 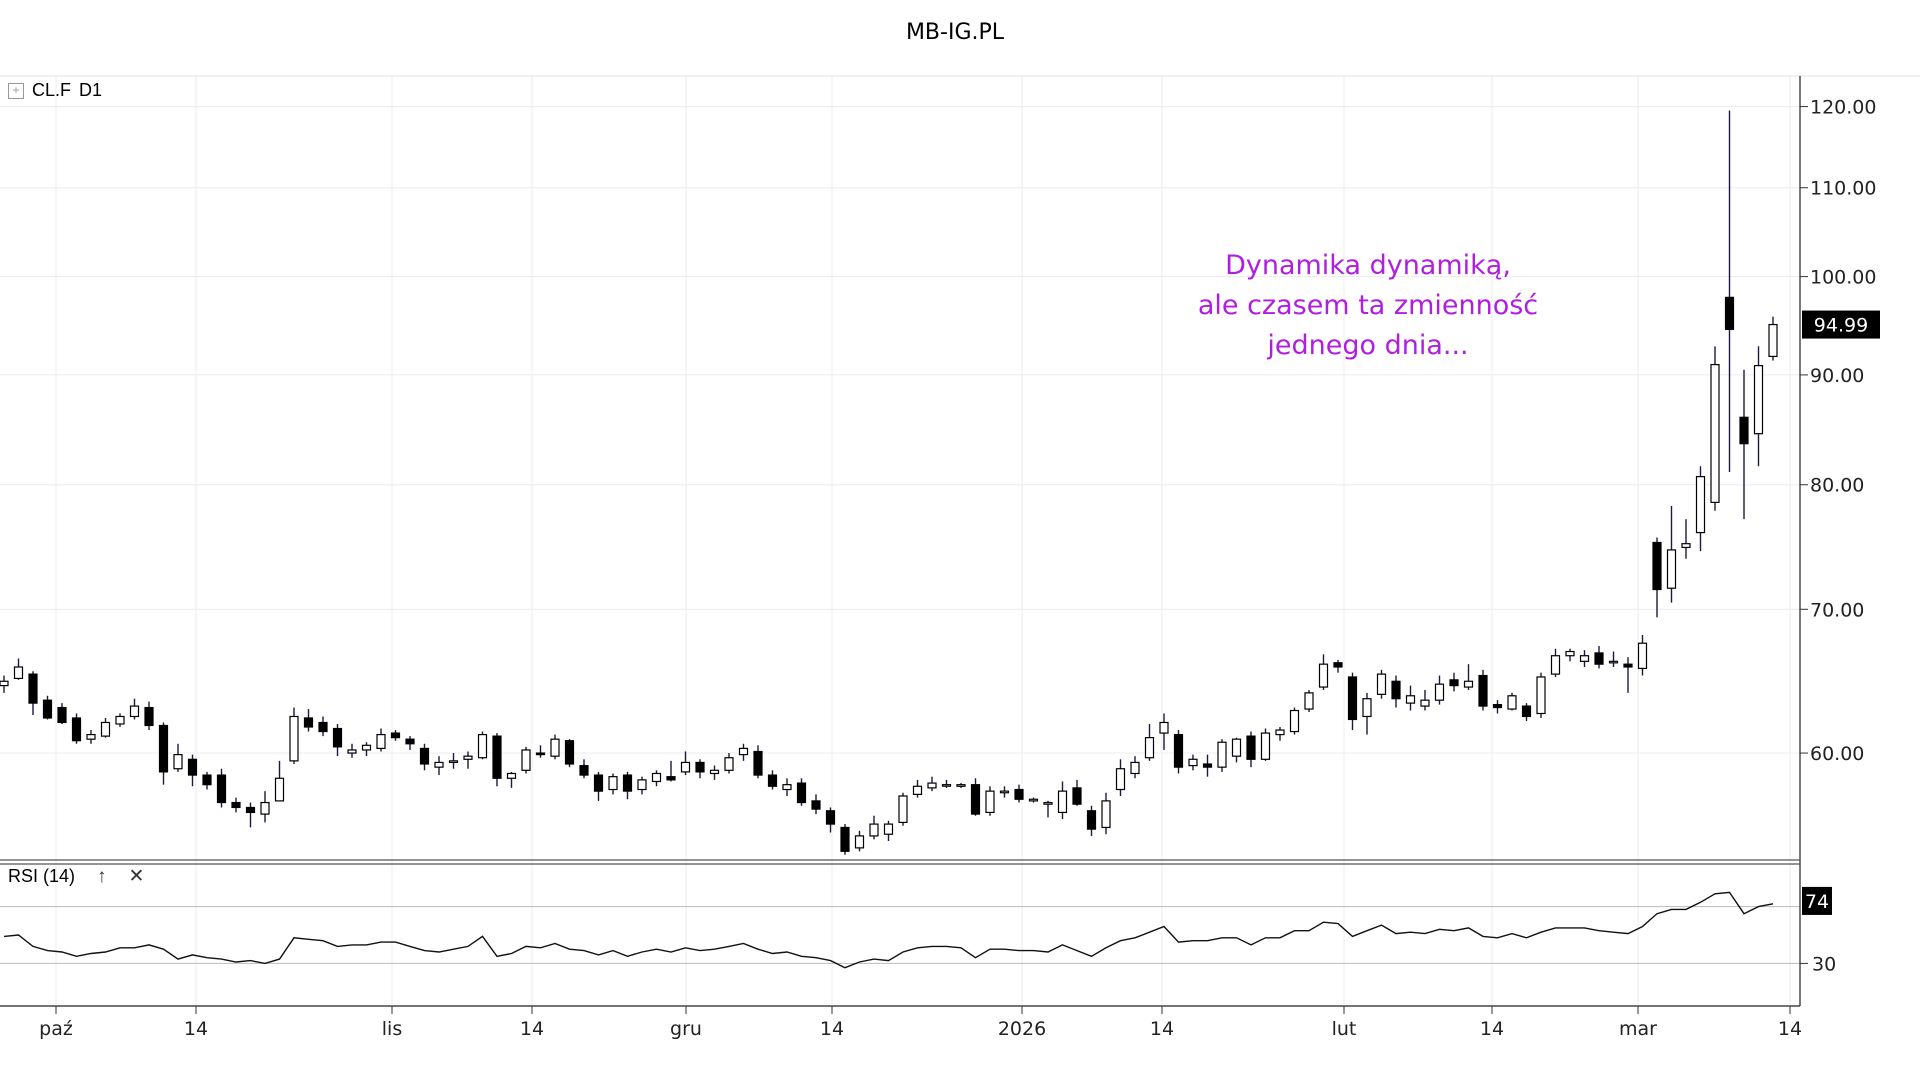 What do you see at coordinates (76, 876) in the screenshot?
I see `rsi-pane-label: RSI (14) ↑ ✕` at bounding box center [76, 876].